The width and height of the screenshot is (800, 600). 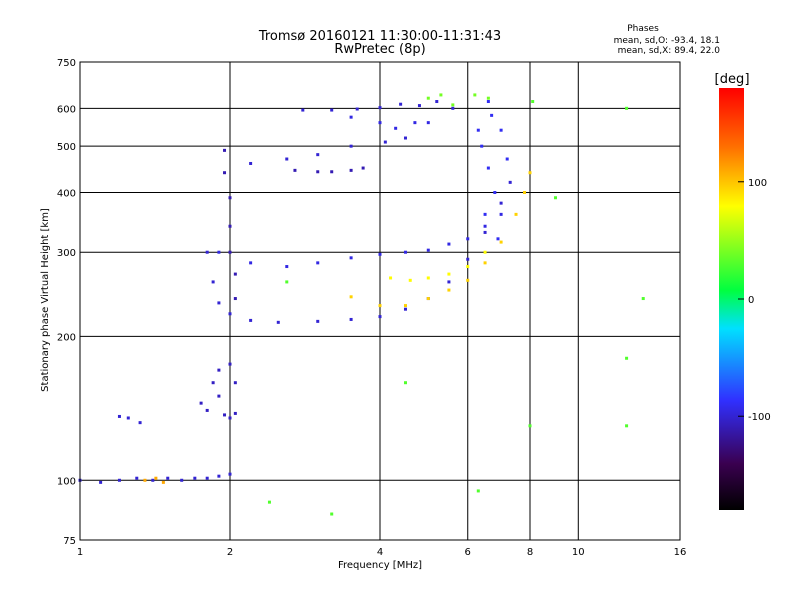 What do you see at coordinates (468, 552) in the screenshot?
I see `x-tick-label: 6` at bounding box center [468, 552].